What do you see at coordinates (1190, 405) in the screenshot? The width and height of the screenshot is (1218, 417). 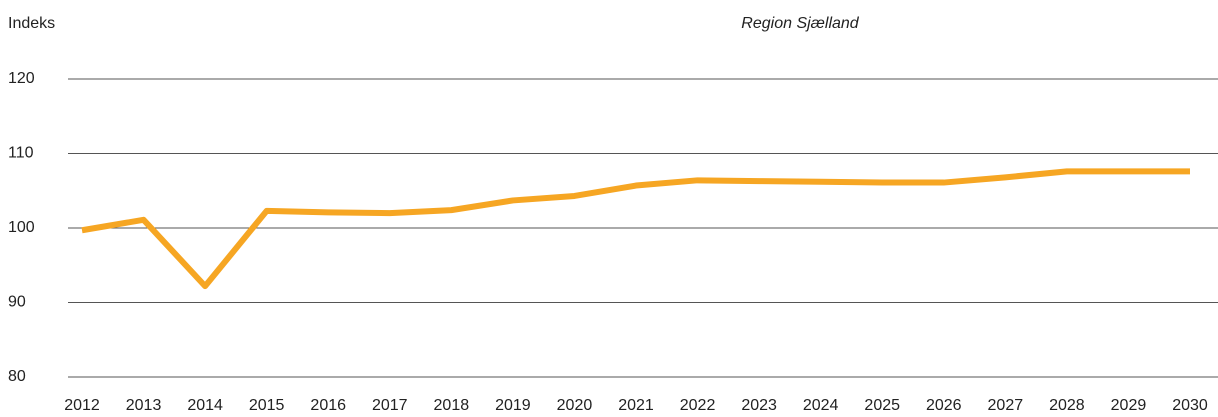 I see `x-tick-label: 2030` at bounding box center [1190, 405].